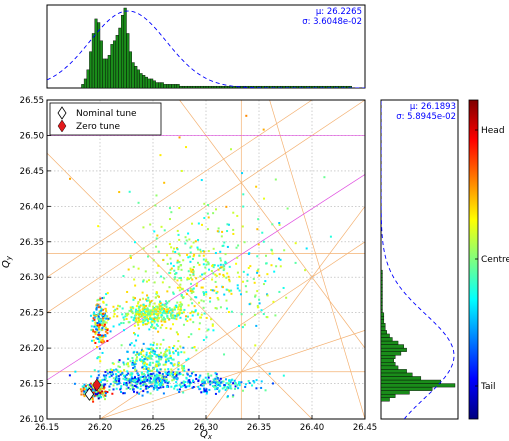  Describe the element at coordinates (418, 259) in the screenshot. I see `side-histogram-fit-curve` at that location.